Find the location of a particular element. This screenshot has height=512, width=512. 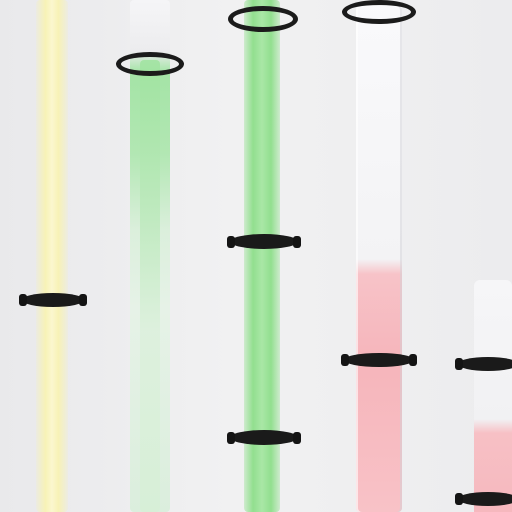

green-light-core is located at coordinates (150, 286).